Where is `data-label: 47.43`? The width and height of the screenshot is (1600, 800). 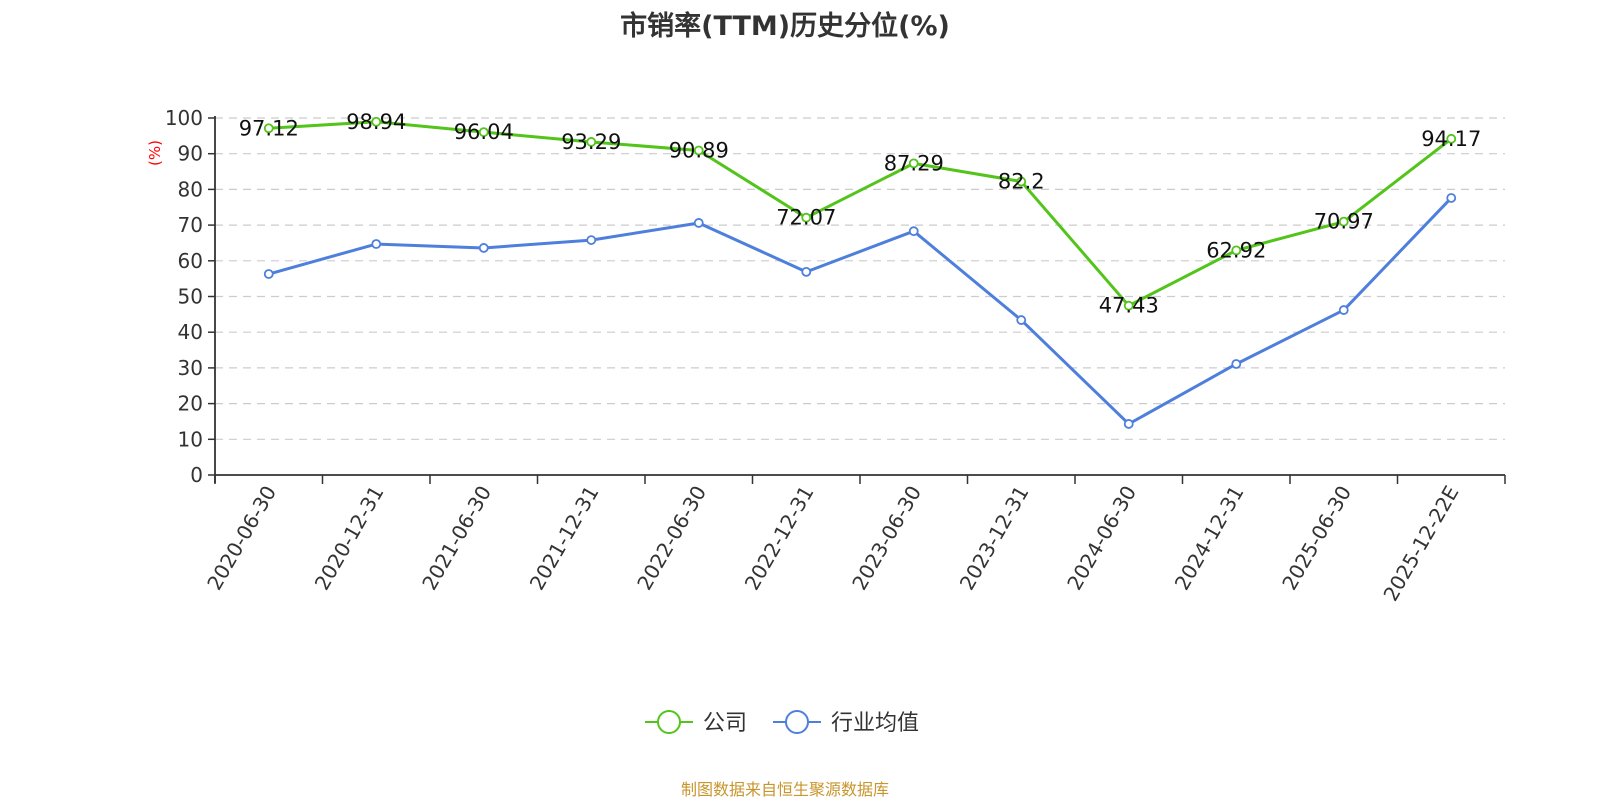 data-label: 47.43 is located at coordinates (1129, 306).